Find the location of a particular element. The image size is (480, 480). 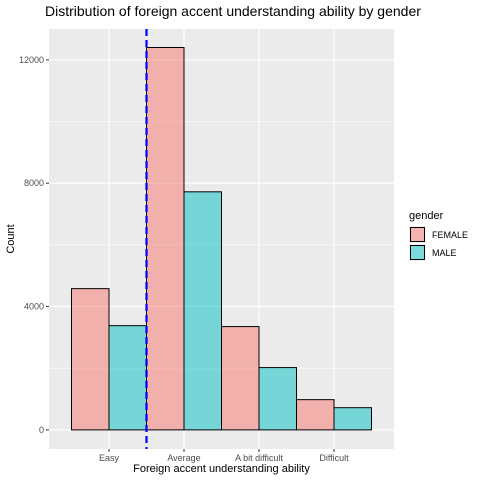

x-tick-label: Average is located at coordinates (183, 458).